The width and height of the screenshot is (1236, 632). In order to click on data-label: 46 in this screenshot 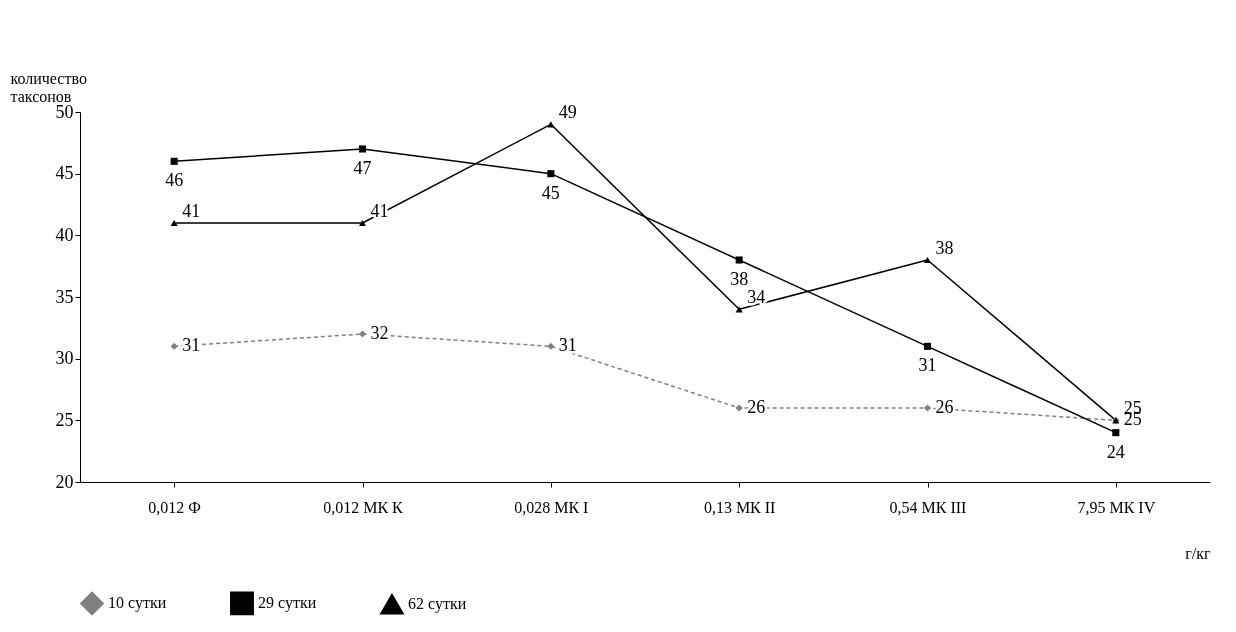, I will do `click(174, 180)`.